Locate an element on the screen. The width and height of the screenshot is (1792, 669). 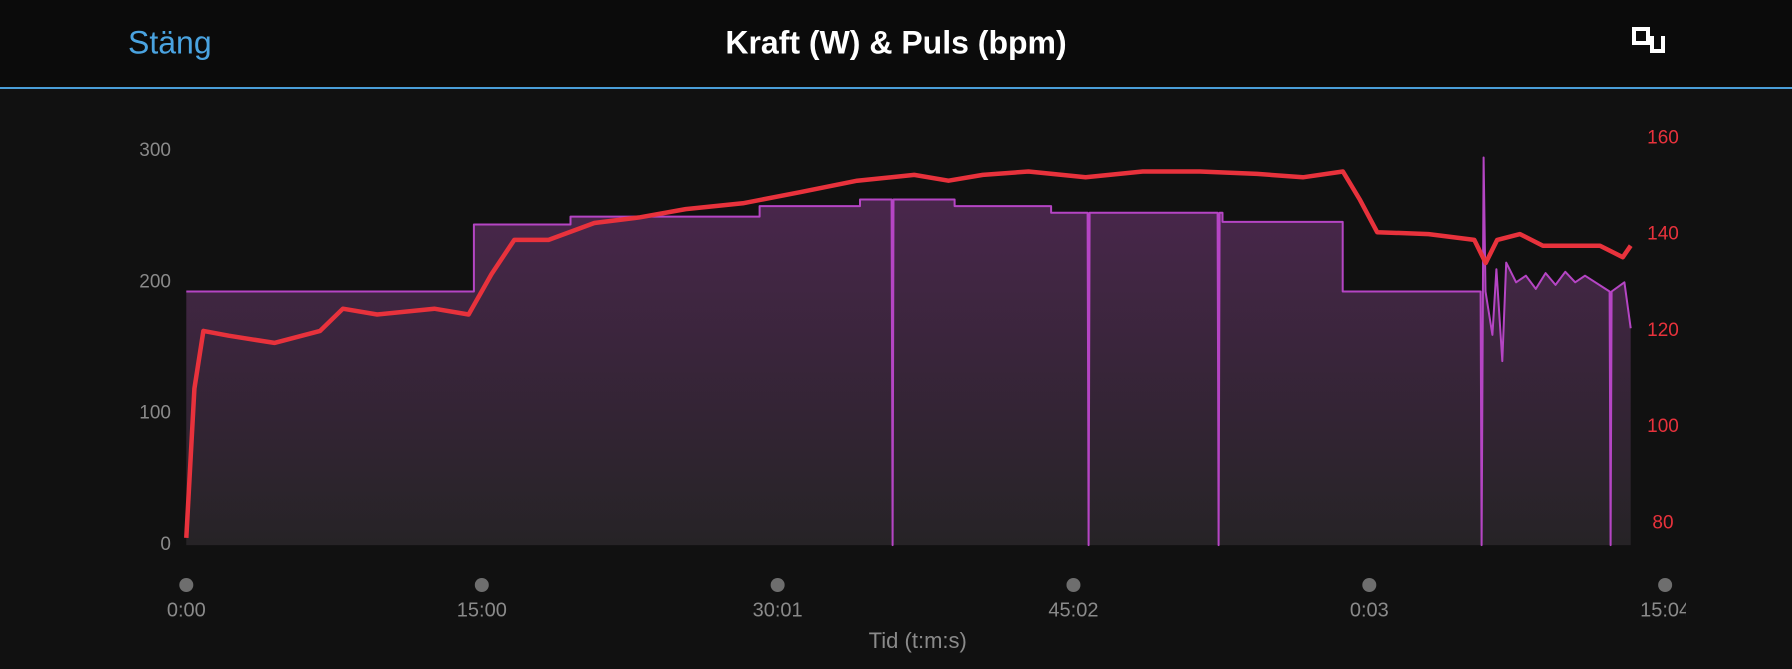
y-tick-label: 0 is located at coordinates (165, 544).